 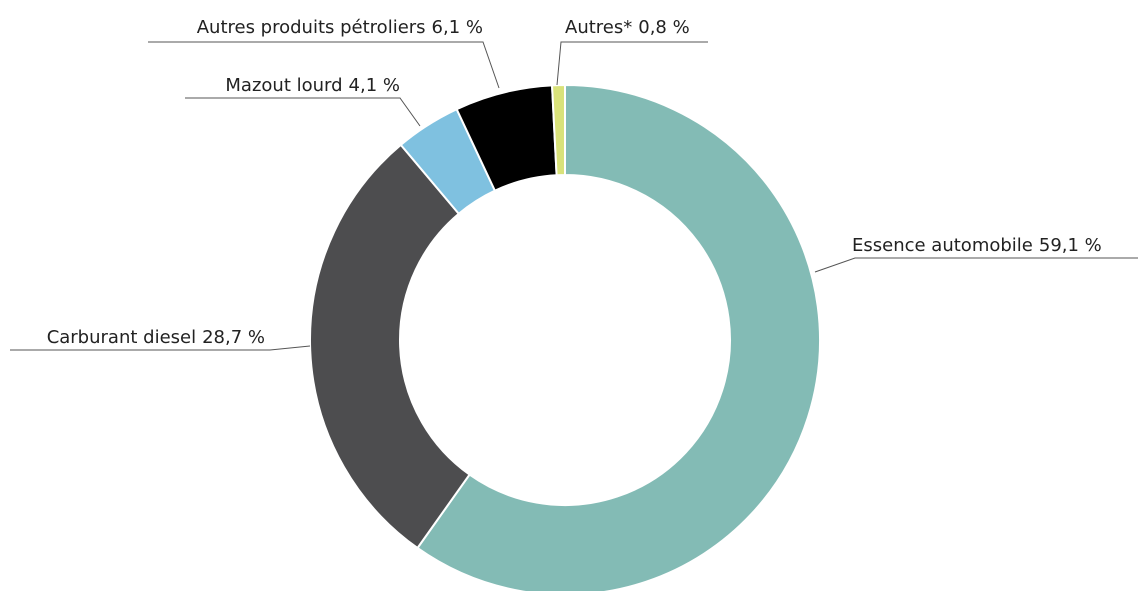 What do you see at coordinates (121, 337) in the screenshot?
I see `category-name: Carburant diesel` at bounding box center [121, 337].